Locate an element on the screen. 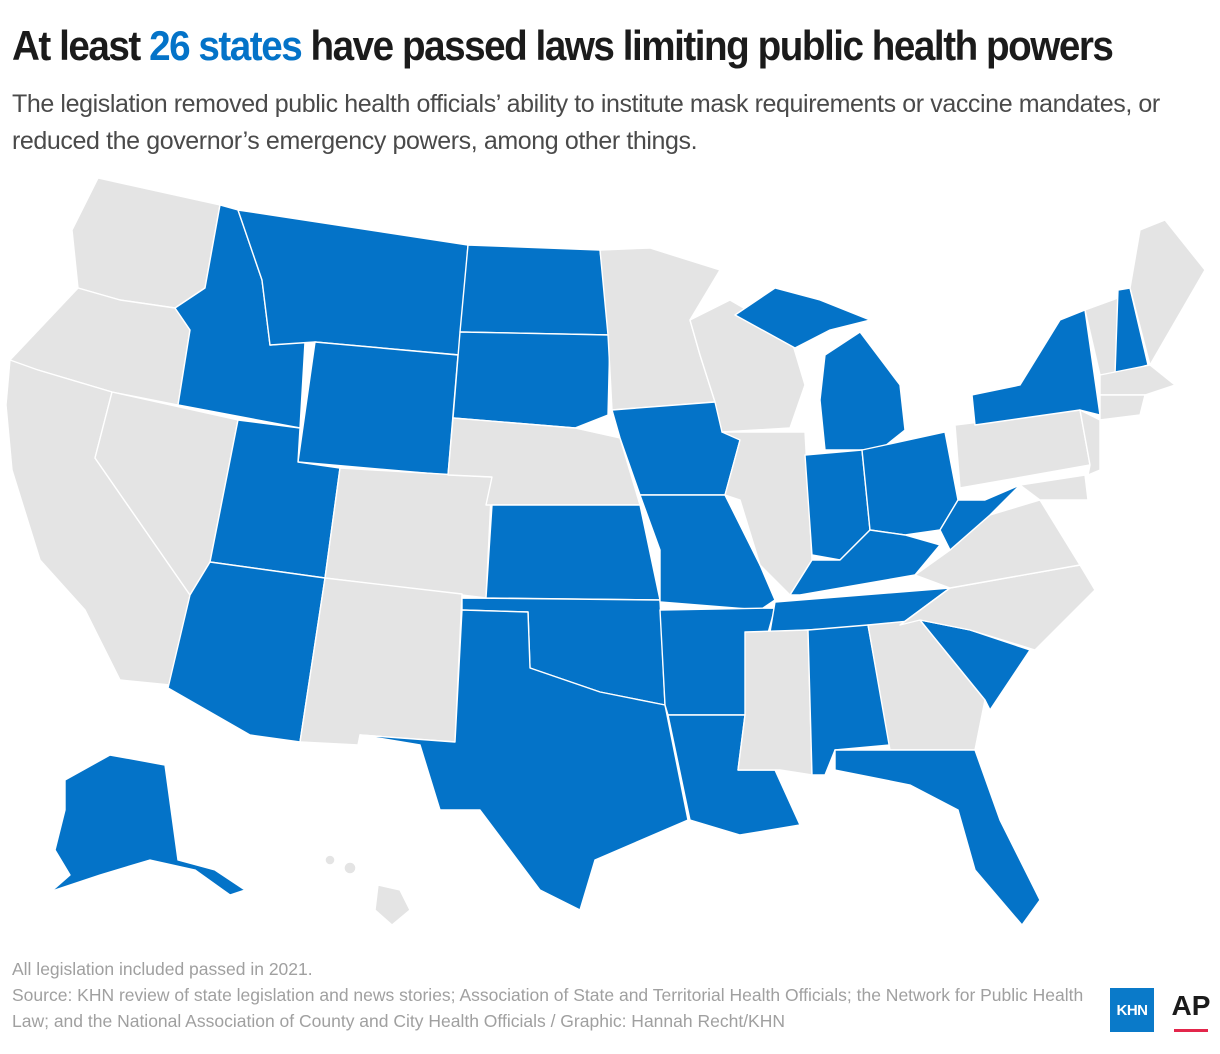  state-south-dakota is located at coordinates (531, 380).